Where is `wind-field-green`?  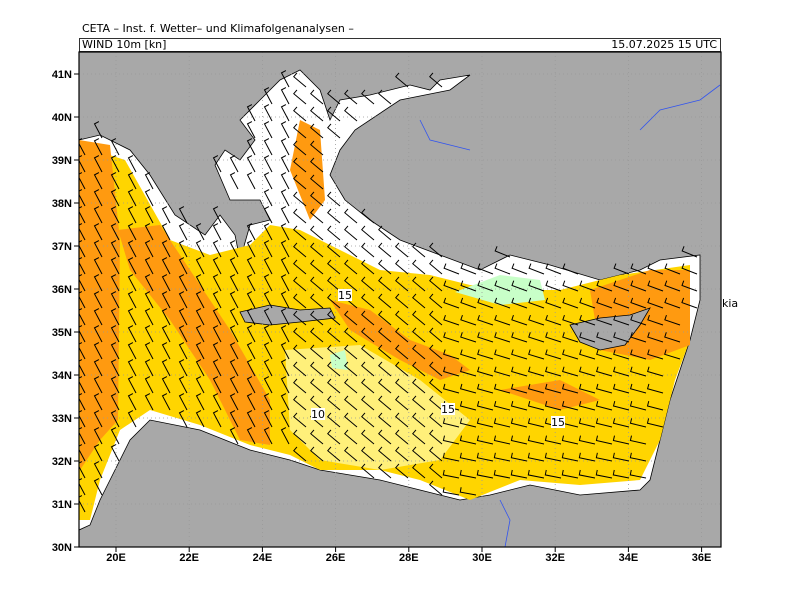
wind-field-green is located at coordinates (437, 322).